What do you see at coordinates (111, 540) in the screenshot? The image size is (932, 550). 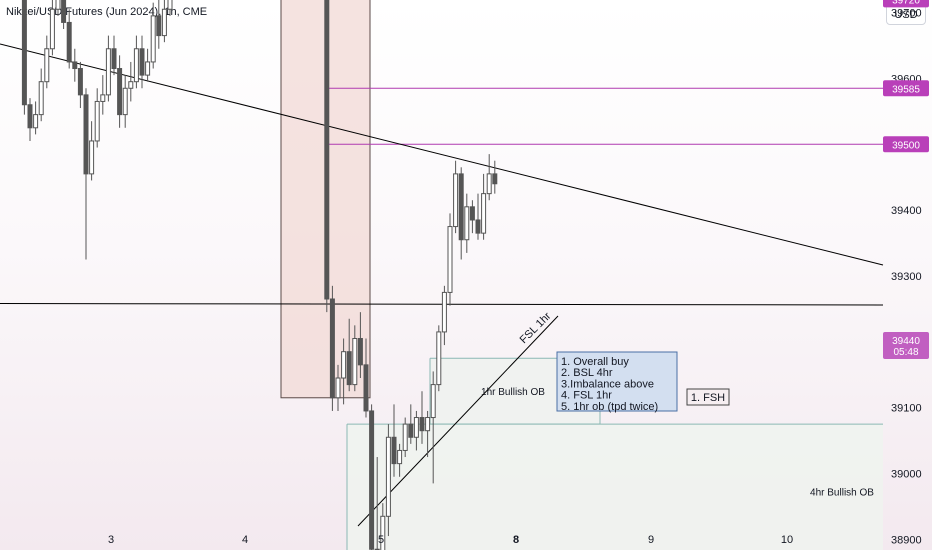 I see `x-tick-label: 3` at bounding box center [111, 540].